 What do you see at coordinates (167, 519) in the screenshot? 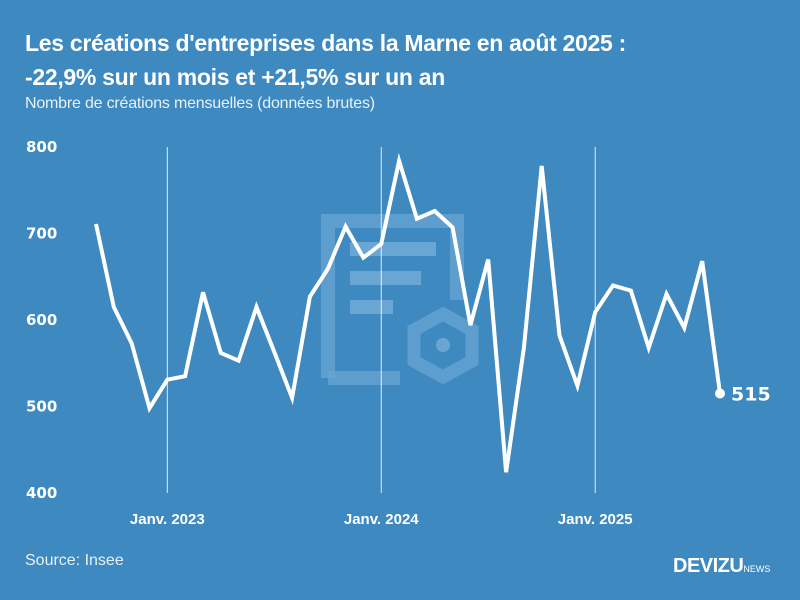
I see `x-tick-label: Janv. 2023` at bounding box center [167, 519].